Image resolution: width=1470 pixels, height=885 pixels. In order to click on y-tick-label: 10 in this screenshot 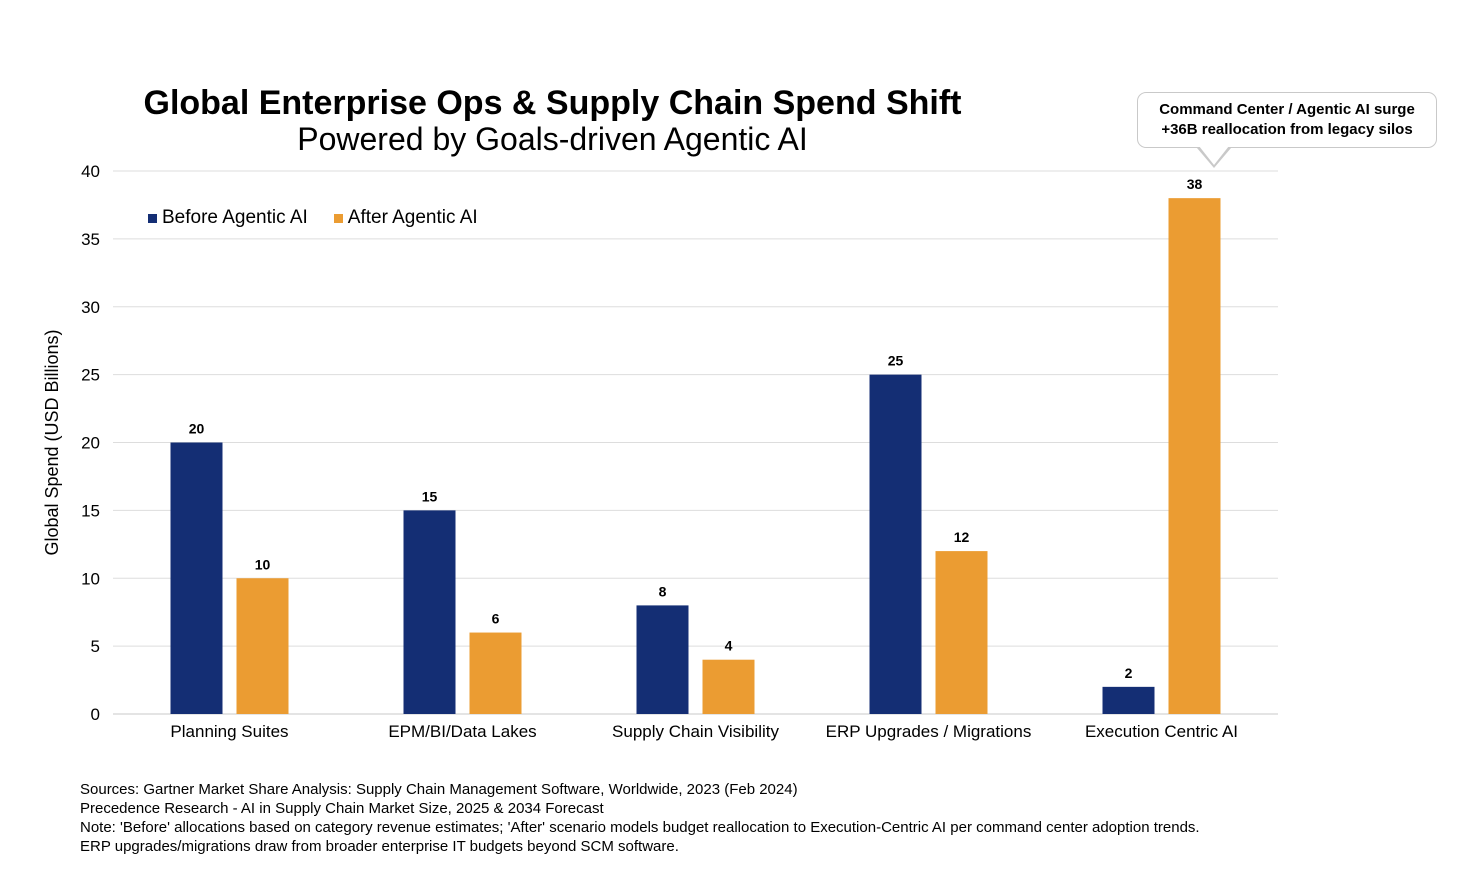, I will do `click(90, 578)`.